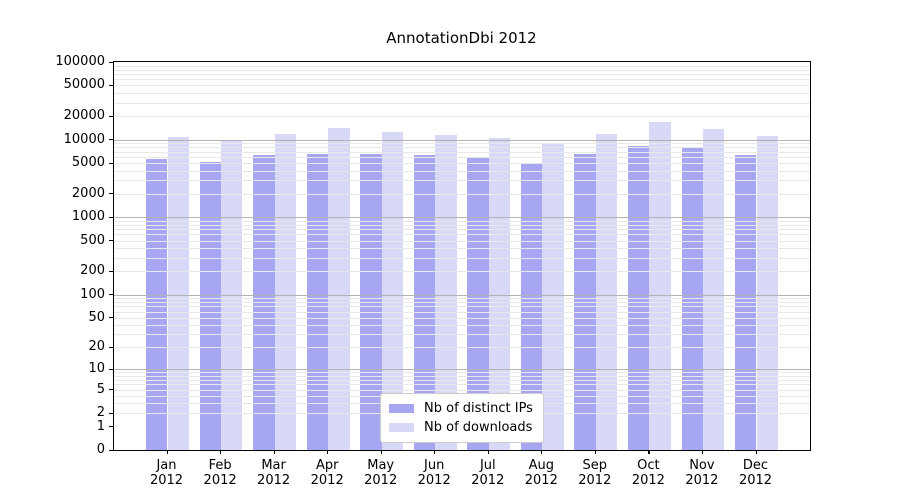  I want to click on chart-title: AnnotationDbi 2012, so click(461, 38).